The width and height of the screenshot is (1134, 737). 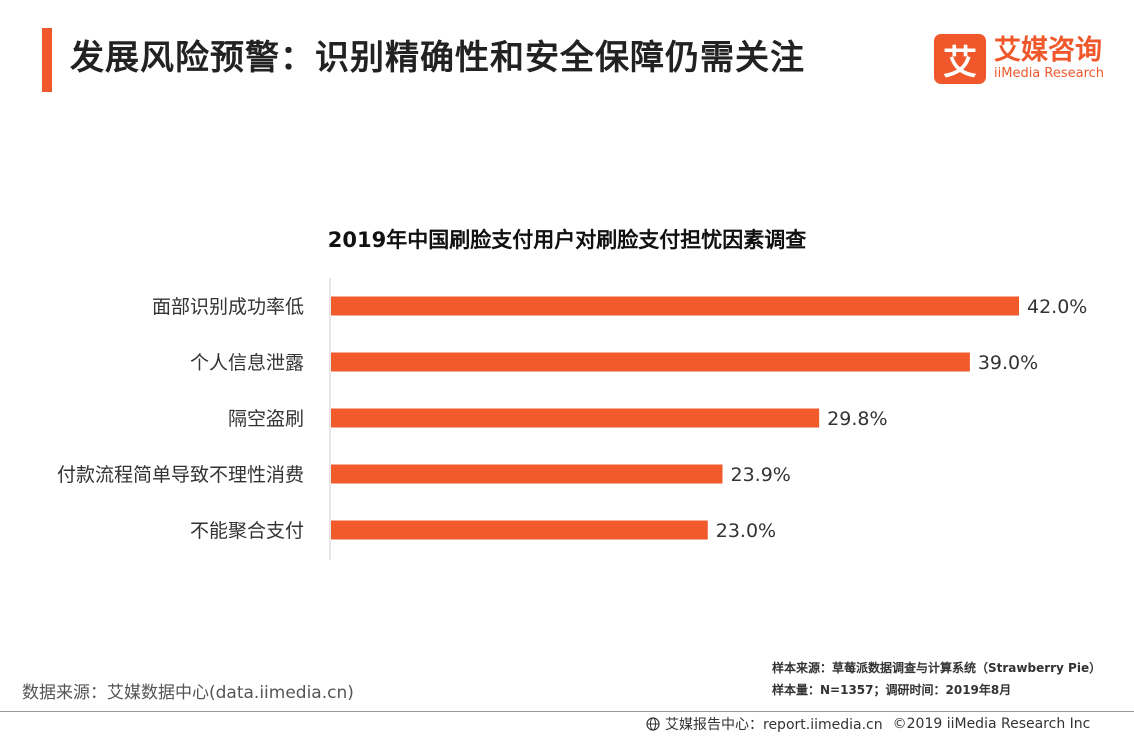 I want to click on category-label-3: 付款流程简单导致不理性消费, so click(x=180, y=475).